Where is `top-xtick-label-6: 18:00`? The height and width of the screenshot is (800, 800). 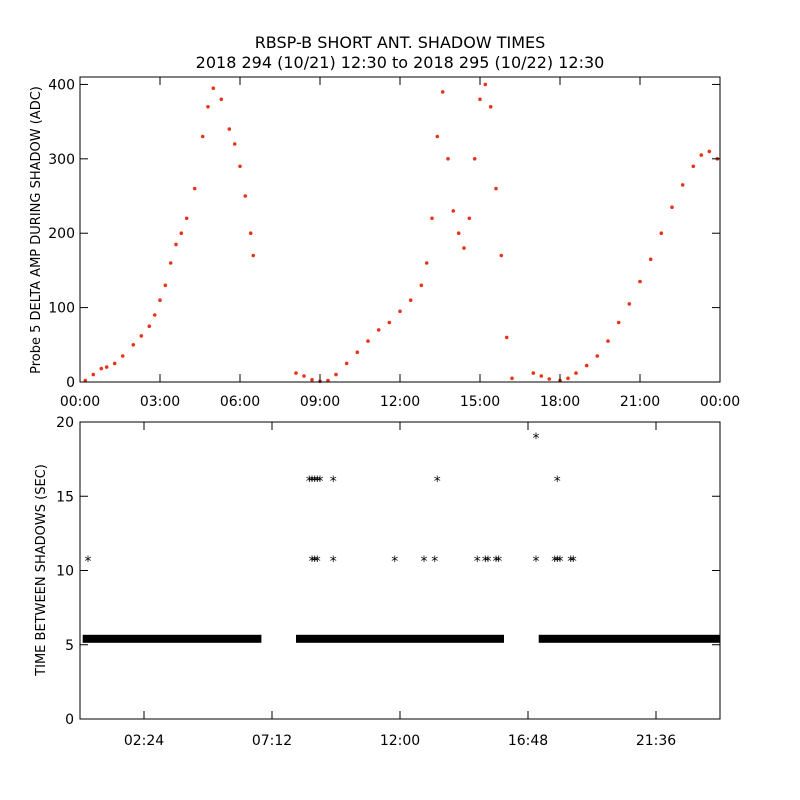
top-xtick-label-6: 18:00 is located at coordinates (560, 402).